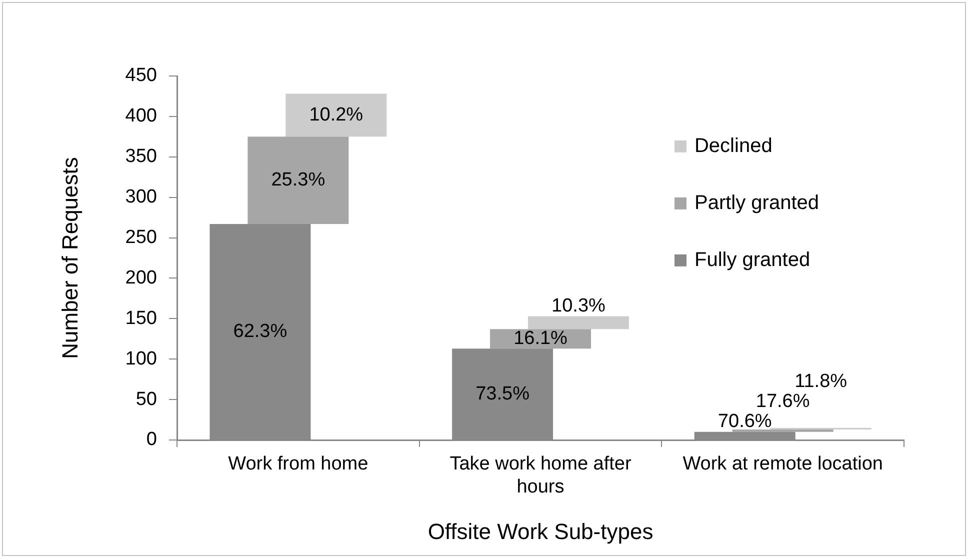  Describe the element at coordinates (821, 381) in the screenshot. I see `annotation: 11.8%` at that location.